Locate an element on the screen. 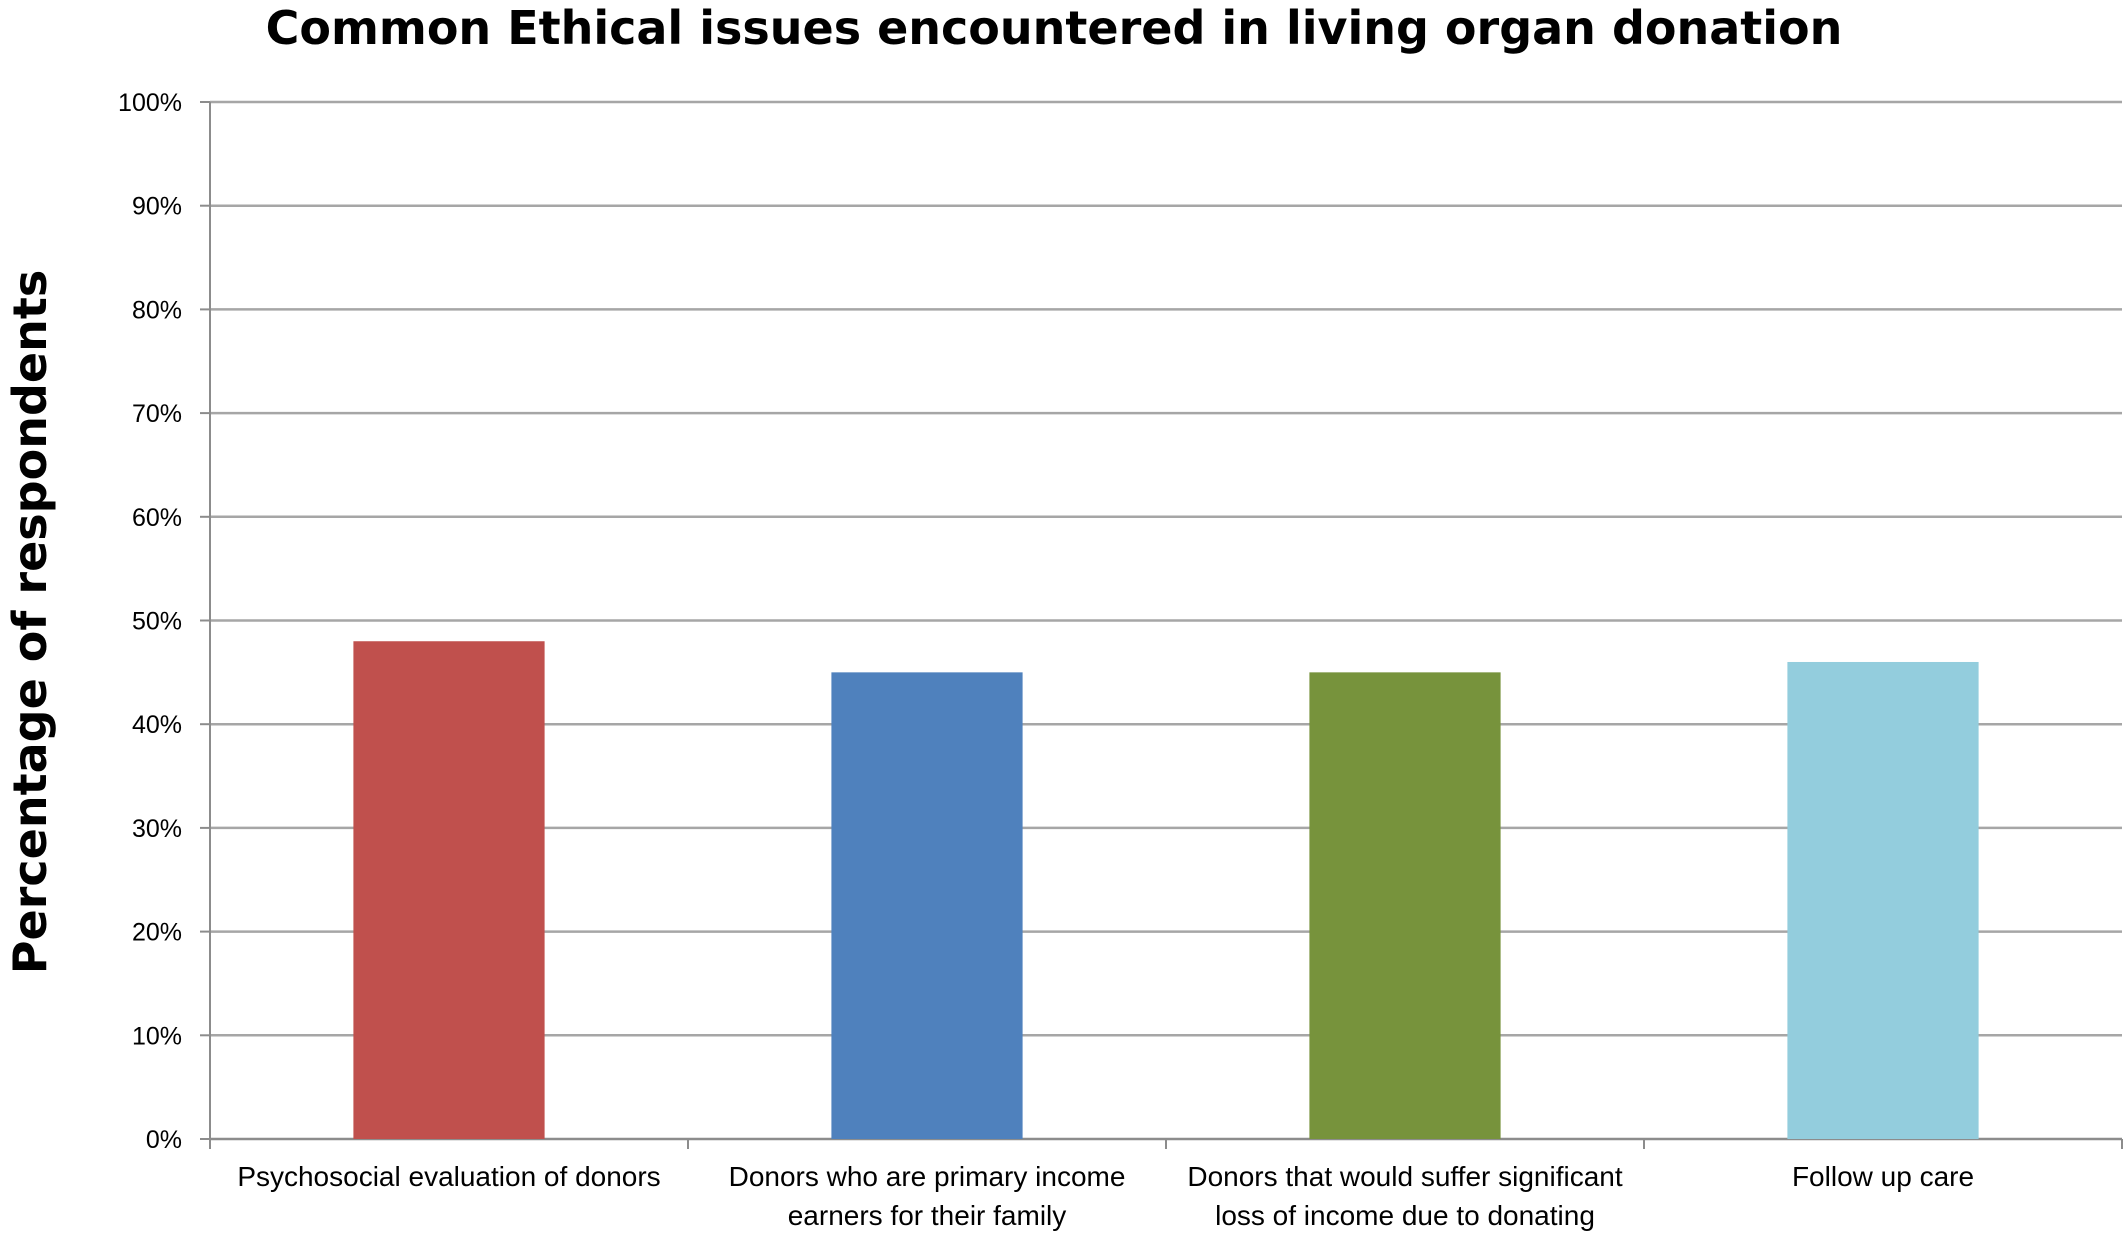 The image size is (2128, 1239). x-tick-label: earners for their family is located at coordinates (927, 1215).